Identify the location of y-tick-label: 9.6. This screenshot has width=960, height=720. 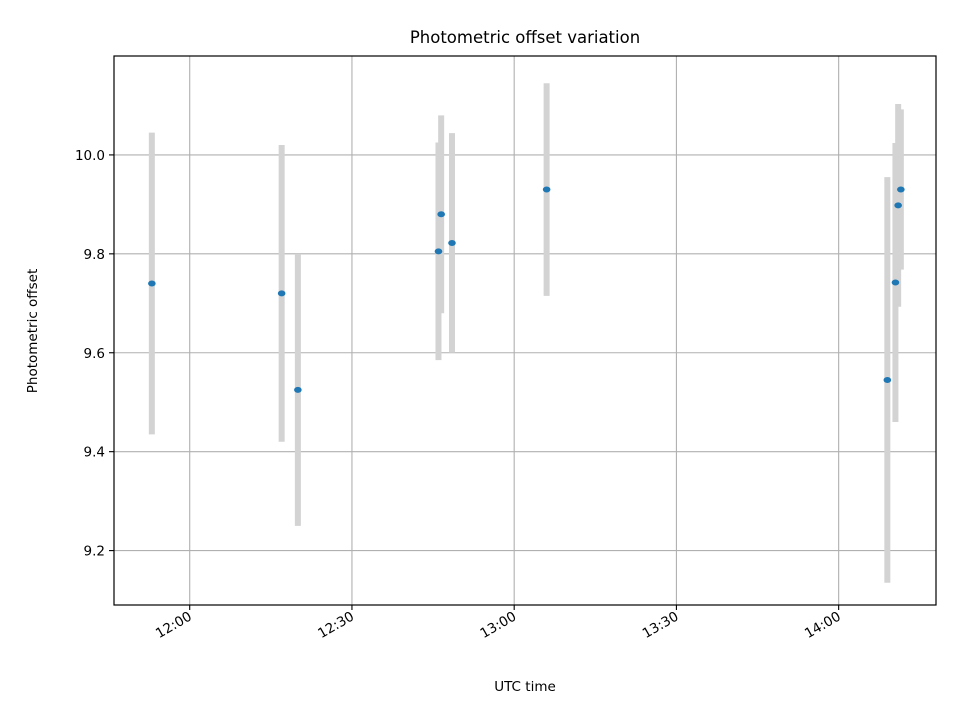
(94, 354).